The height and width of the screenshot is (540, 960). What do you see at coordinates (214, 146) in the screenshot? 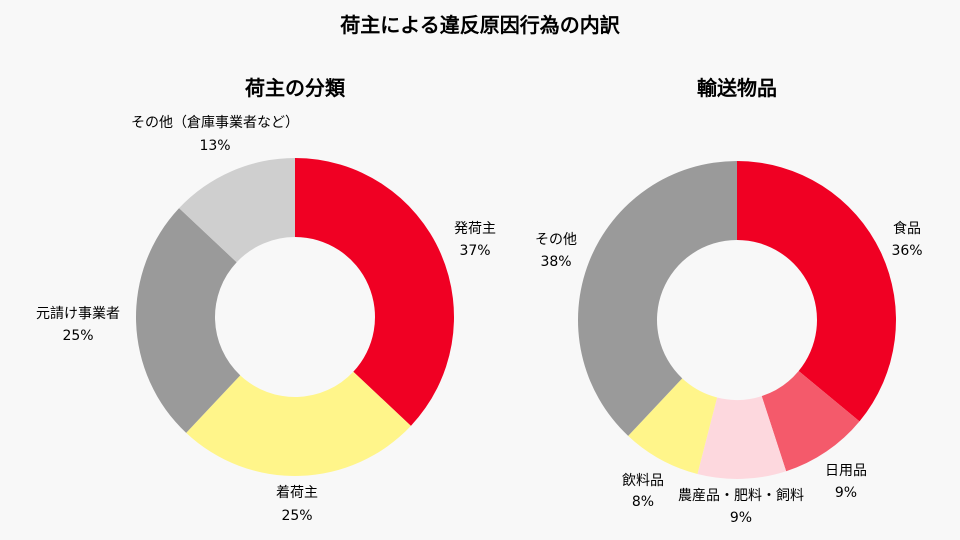
I see `slice-value-label: 13%` at bounding box center [214, 146].